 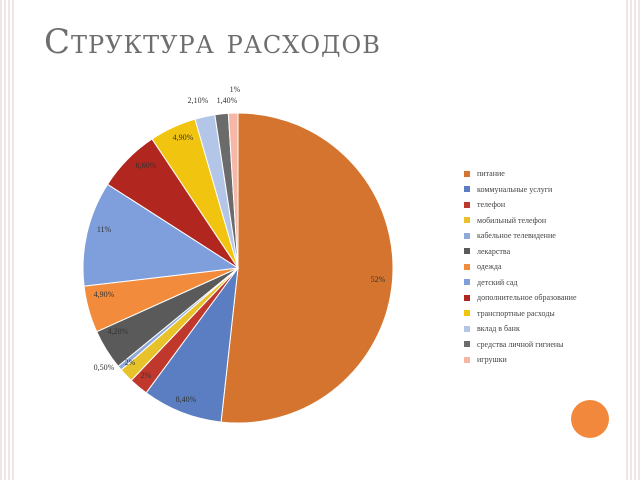 What do you see at coordinates (515, 189) in the screenshot?
I see `legend-label: коммунальные услуги` at bounding box center [515, 189].